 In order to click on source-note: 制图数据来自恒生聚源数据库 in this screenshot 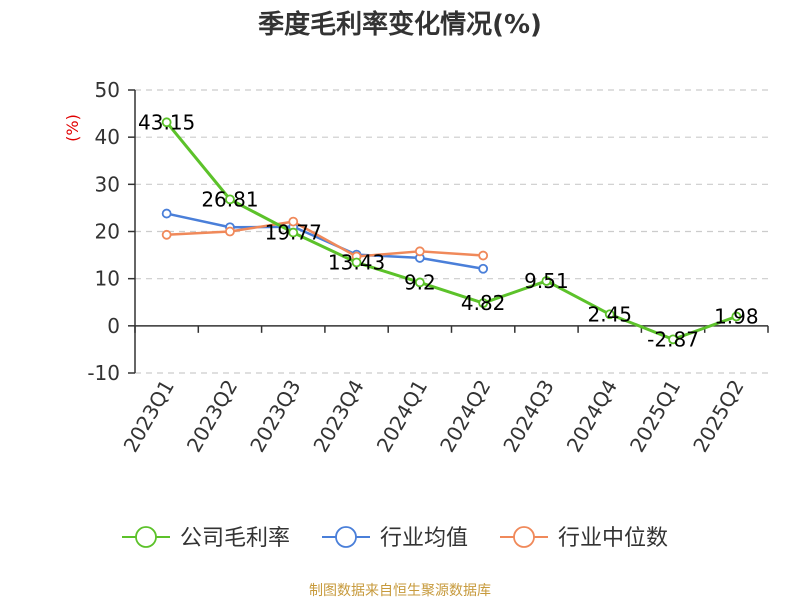, I will do `click(400, 591)`.